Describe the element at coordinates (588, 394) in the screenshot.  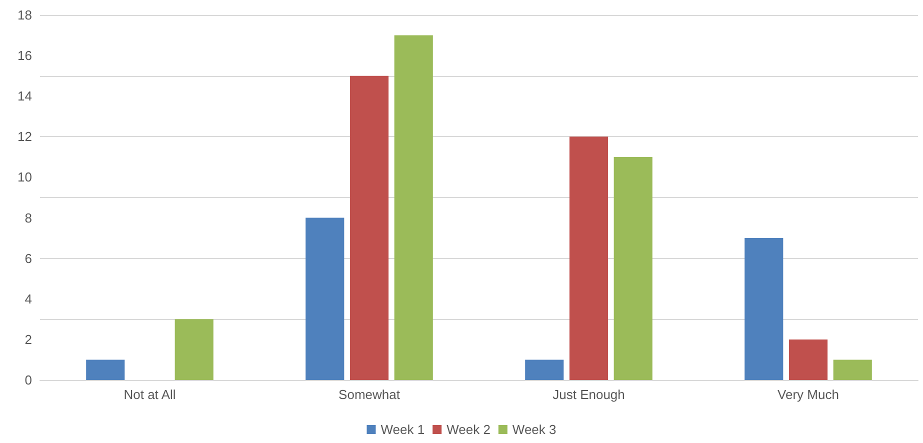
I see `x-tick-label: Just Enough` at that location.